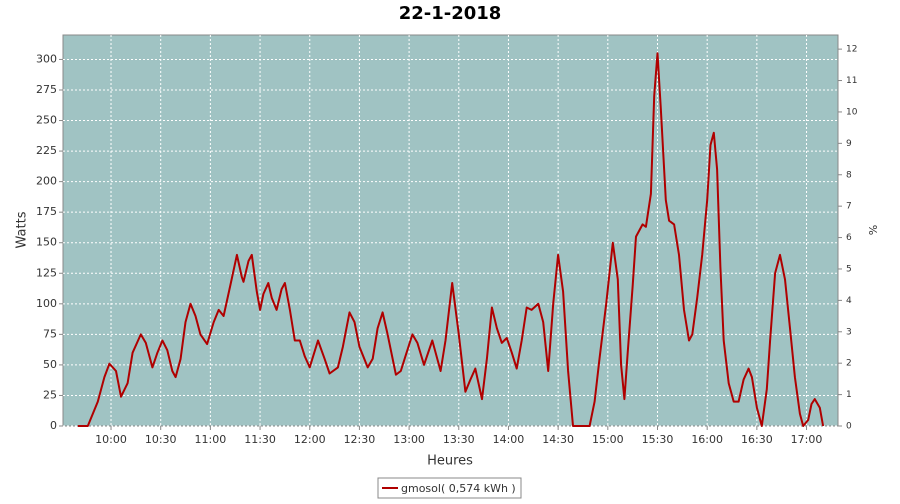 The width and height of the screenshot is (900, 504). What do you see at coordinates (46, 272) in the screenshot?
I see `y-tick-label: 125` at bounding box center [46, 272].